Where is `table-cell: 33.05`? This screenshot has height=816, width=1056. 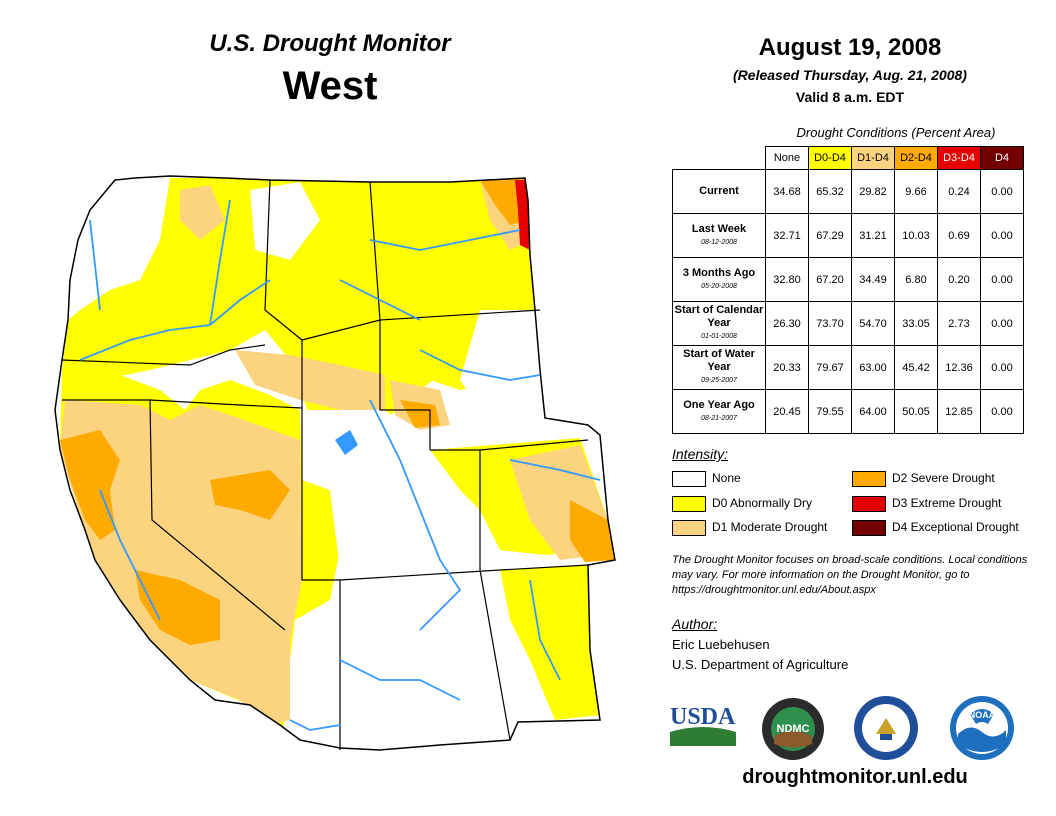 table-cell: 33.05 is located at coordinates (916, 323).